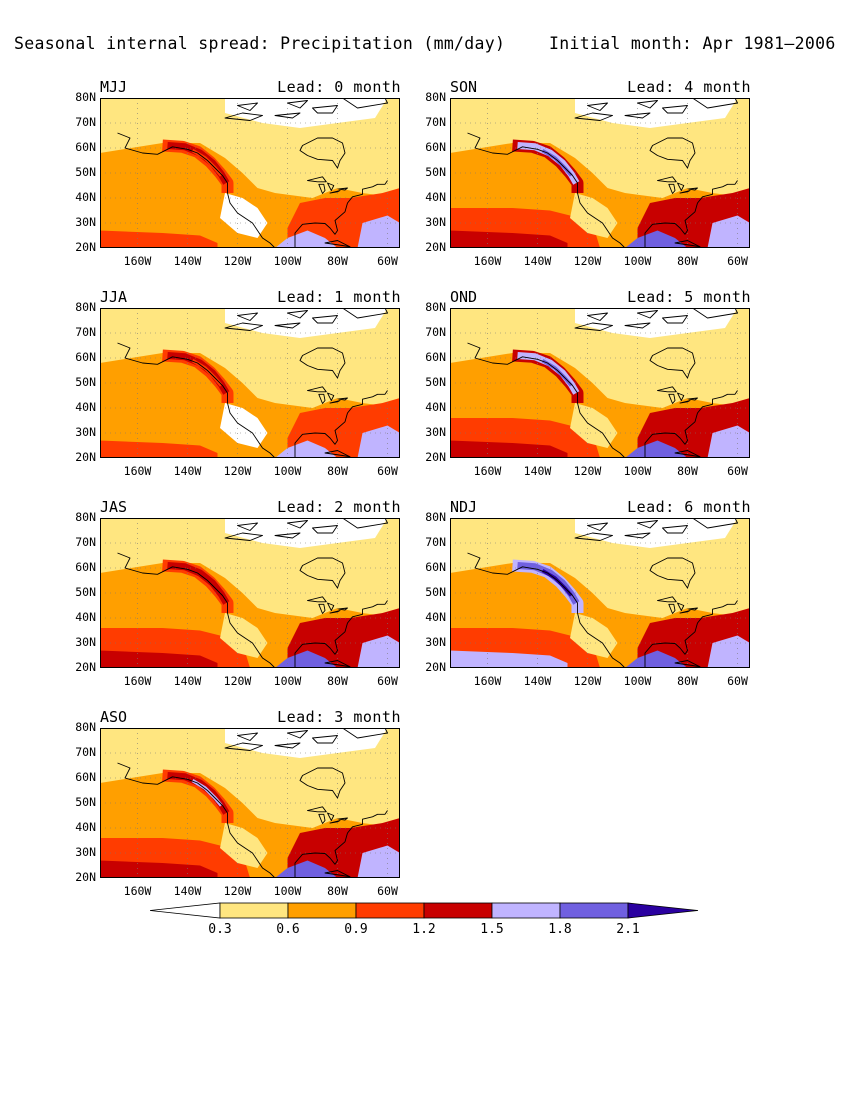 This screenshot has width=850, height=1100. I want to click on lat-tick-label: 50N, so click(435, 172).